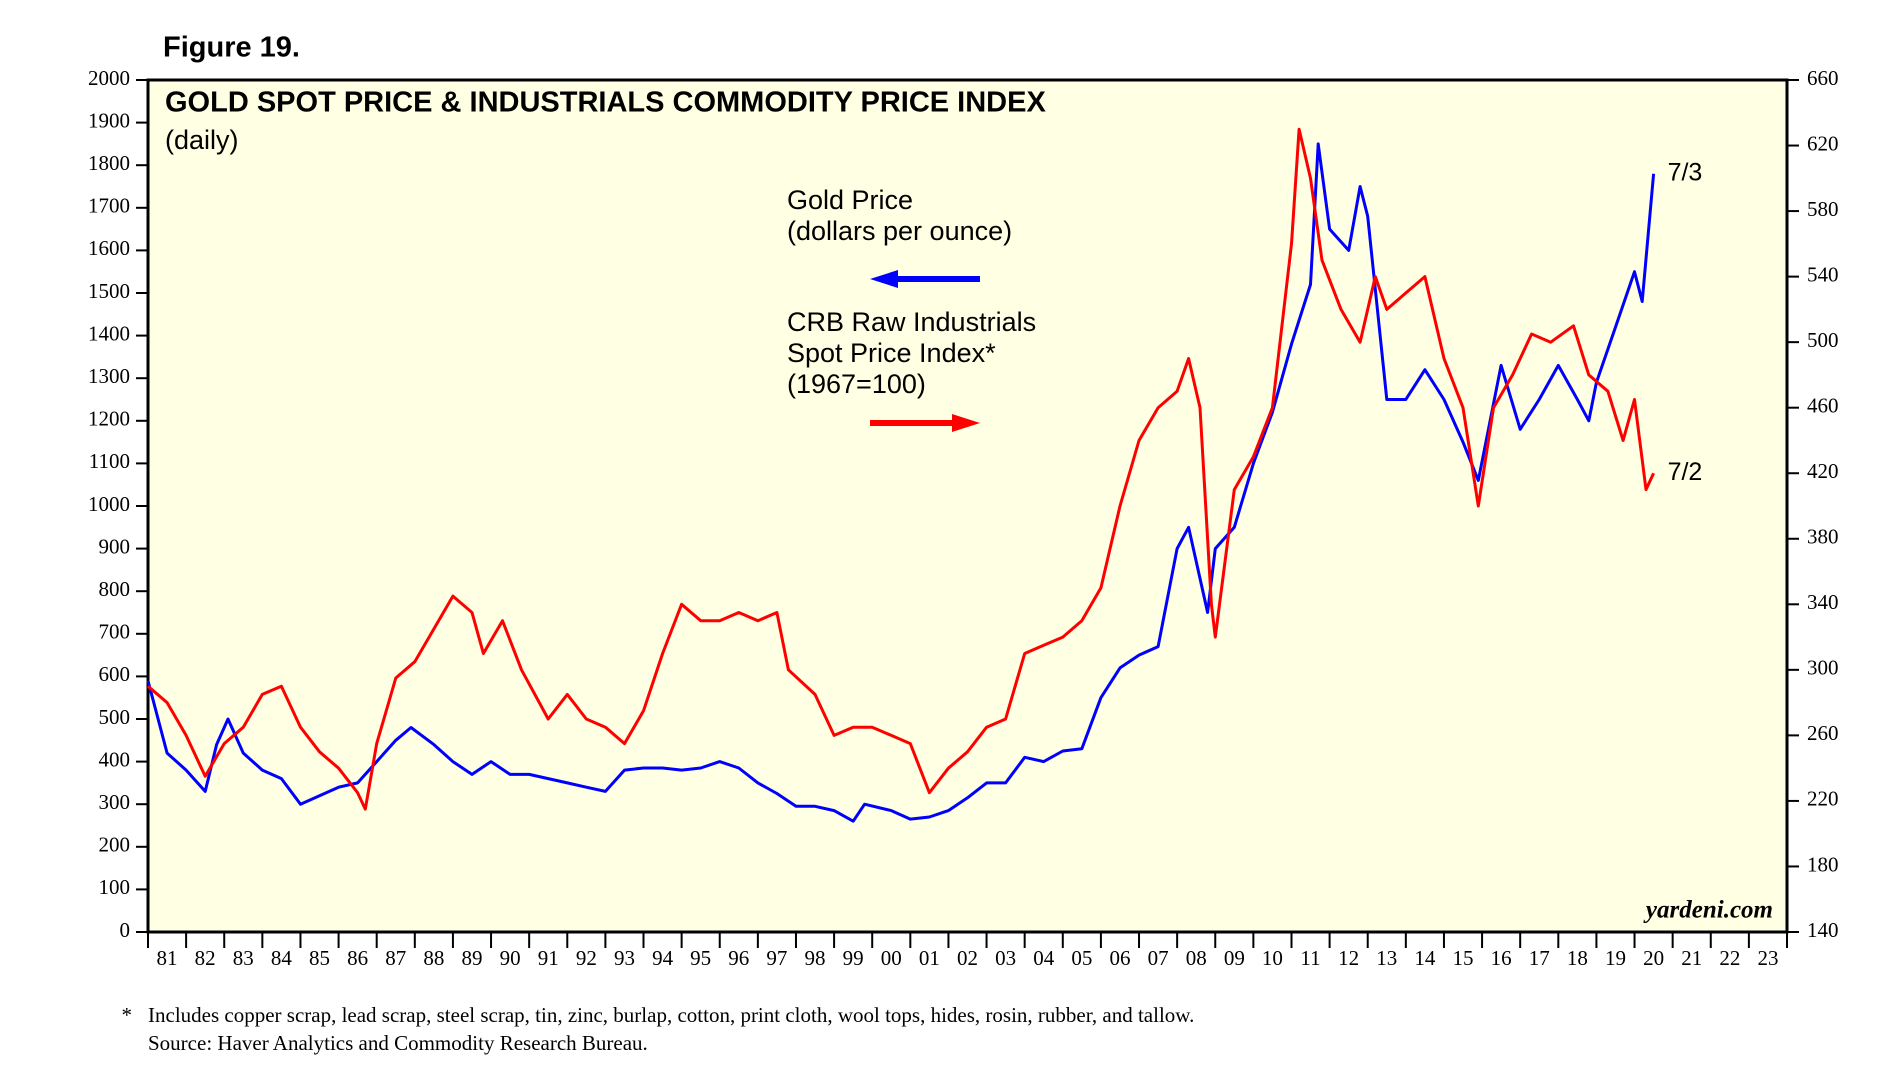 This screenshot has height=1073, width=1888. I want to click on x-tick-label: 82, so click(205, 958).